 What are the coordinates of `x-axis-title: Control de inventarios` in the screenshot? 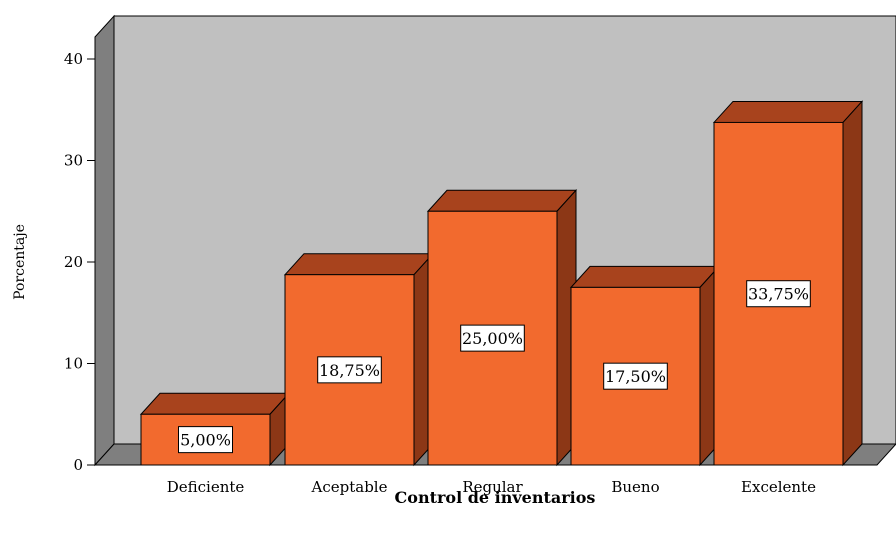 It's located at (495, 497).